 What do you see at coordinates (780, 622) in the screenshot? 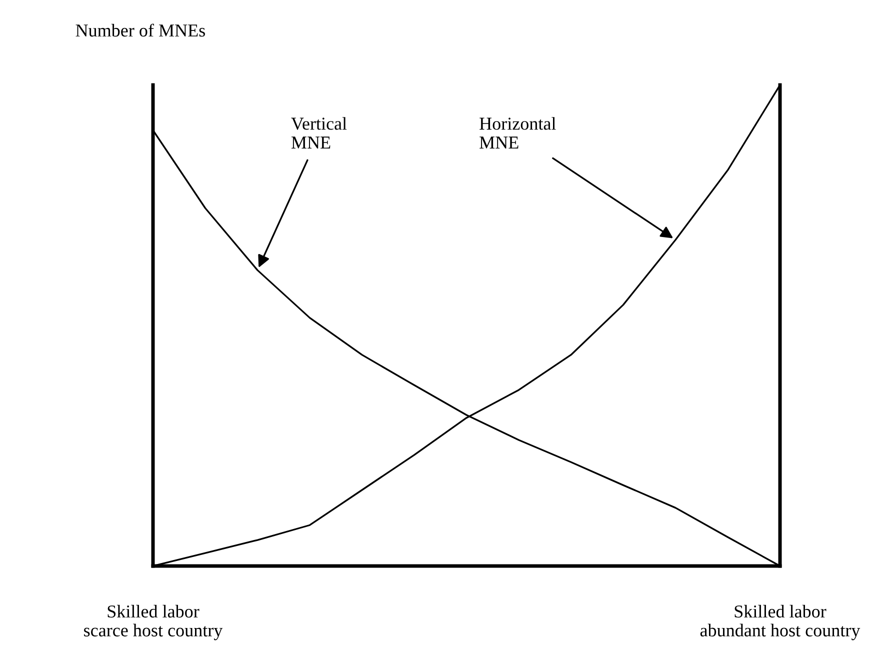
I see `x-tick-label: Skilled labor abundant host country` at bounding box center [780, 622].